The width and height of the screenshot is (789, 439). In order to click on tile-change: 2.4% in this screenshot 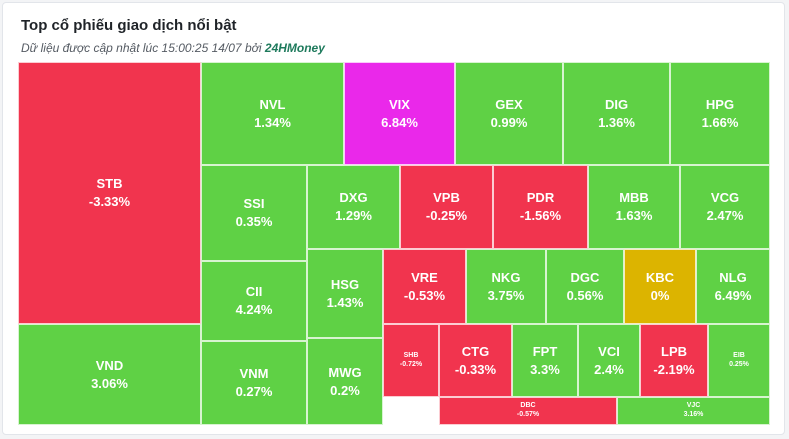, I will do `click(609, 369)`.